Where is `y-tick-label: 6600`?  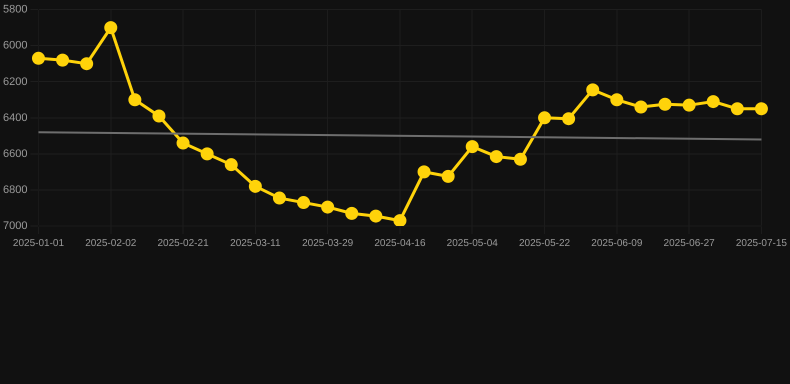
y-tick-label: 6600 is located at coordinates (15, 154).